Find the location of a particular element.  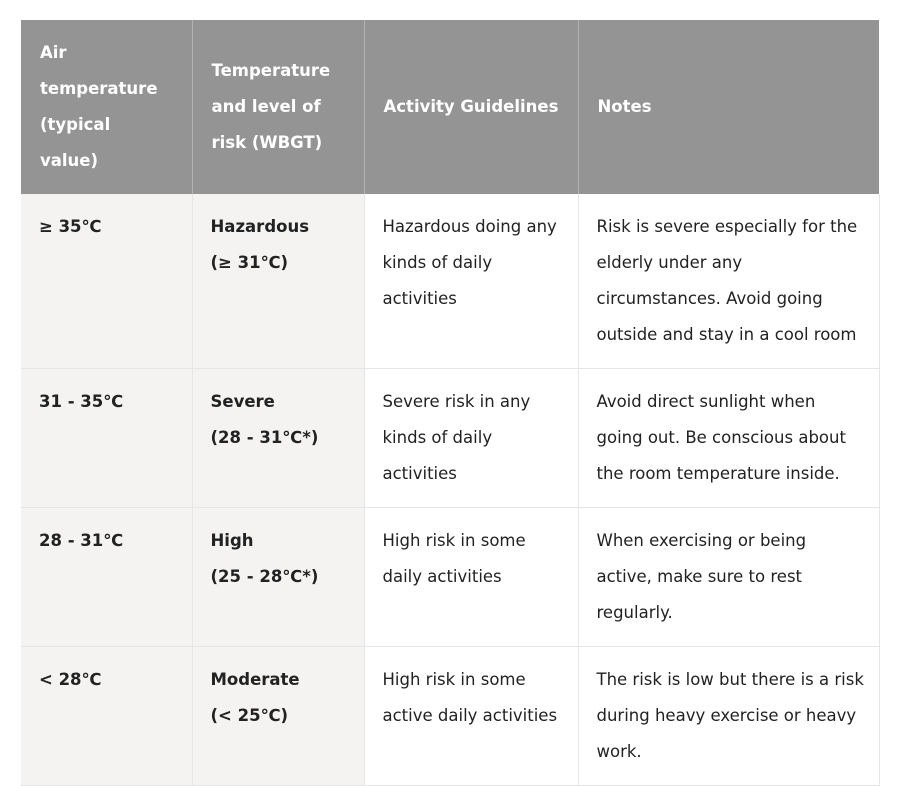

header-air-temperature: Air temperature (typical value) is located at coordinates (107, 107).